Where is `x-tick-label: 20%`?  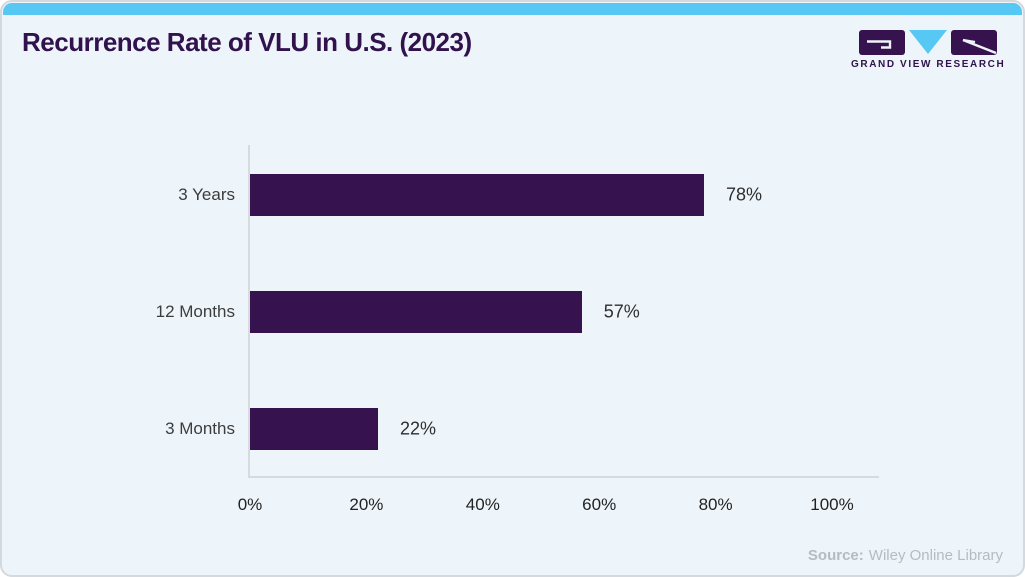
x-tick-label: 20% is located at coordinates (366, 504).